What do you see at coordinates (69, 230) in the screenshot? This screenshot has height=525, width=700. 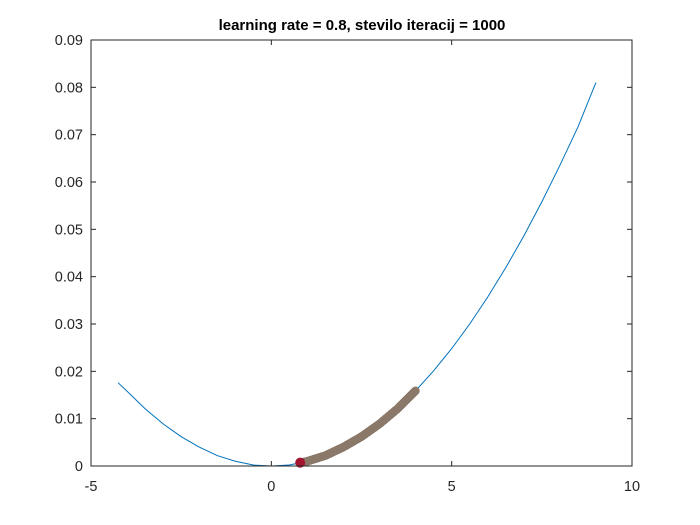 I see `y-tick-label: 0.05` at bounding box center [69, 230].